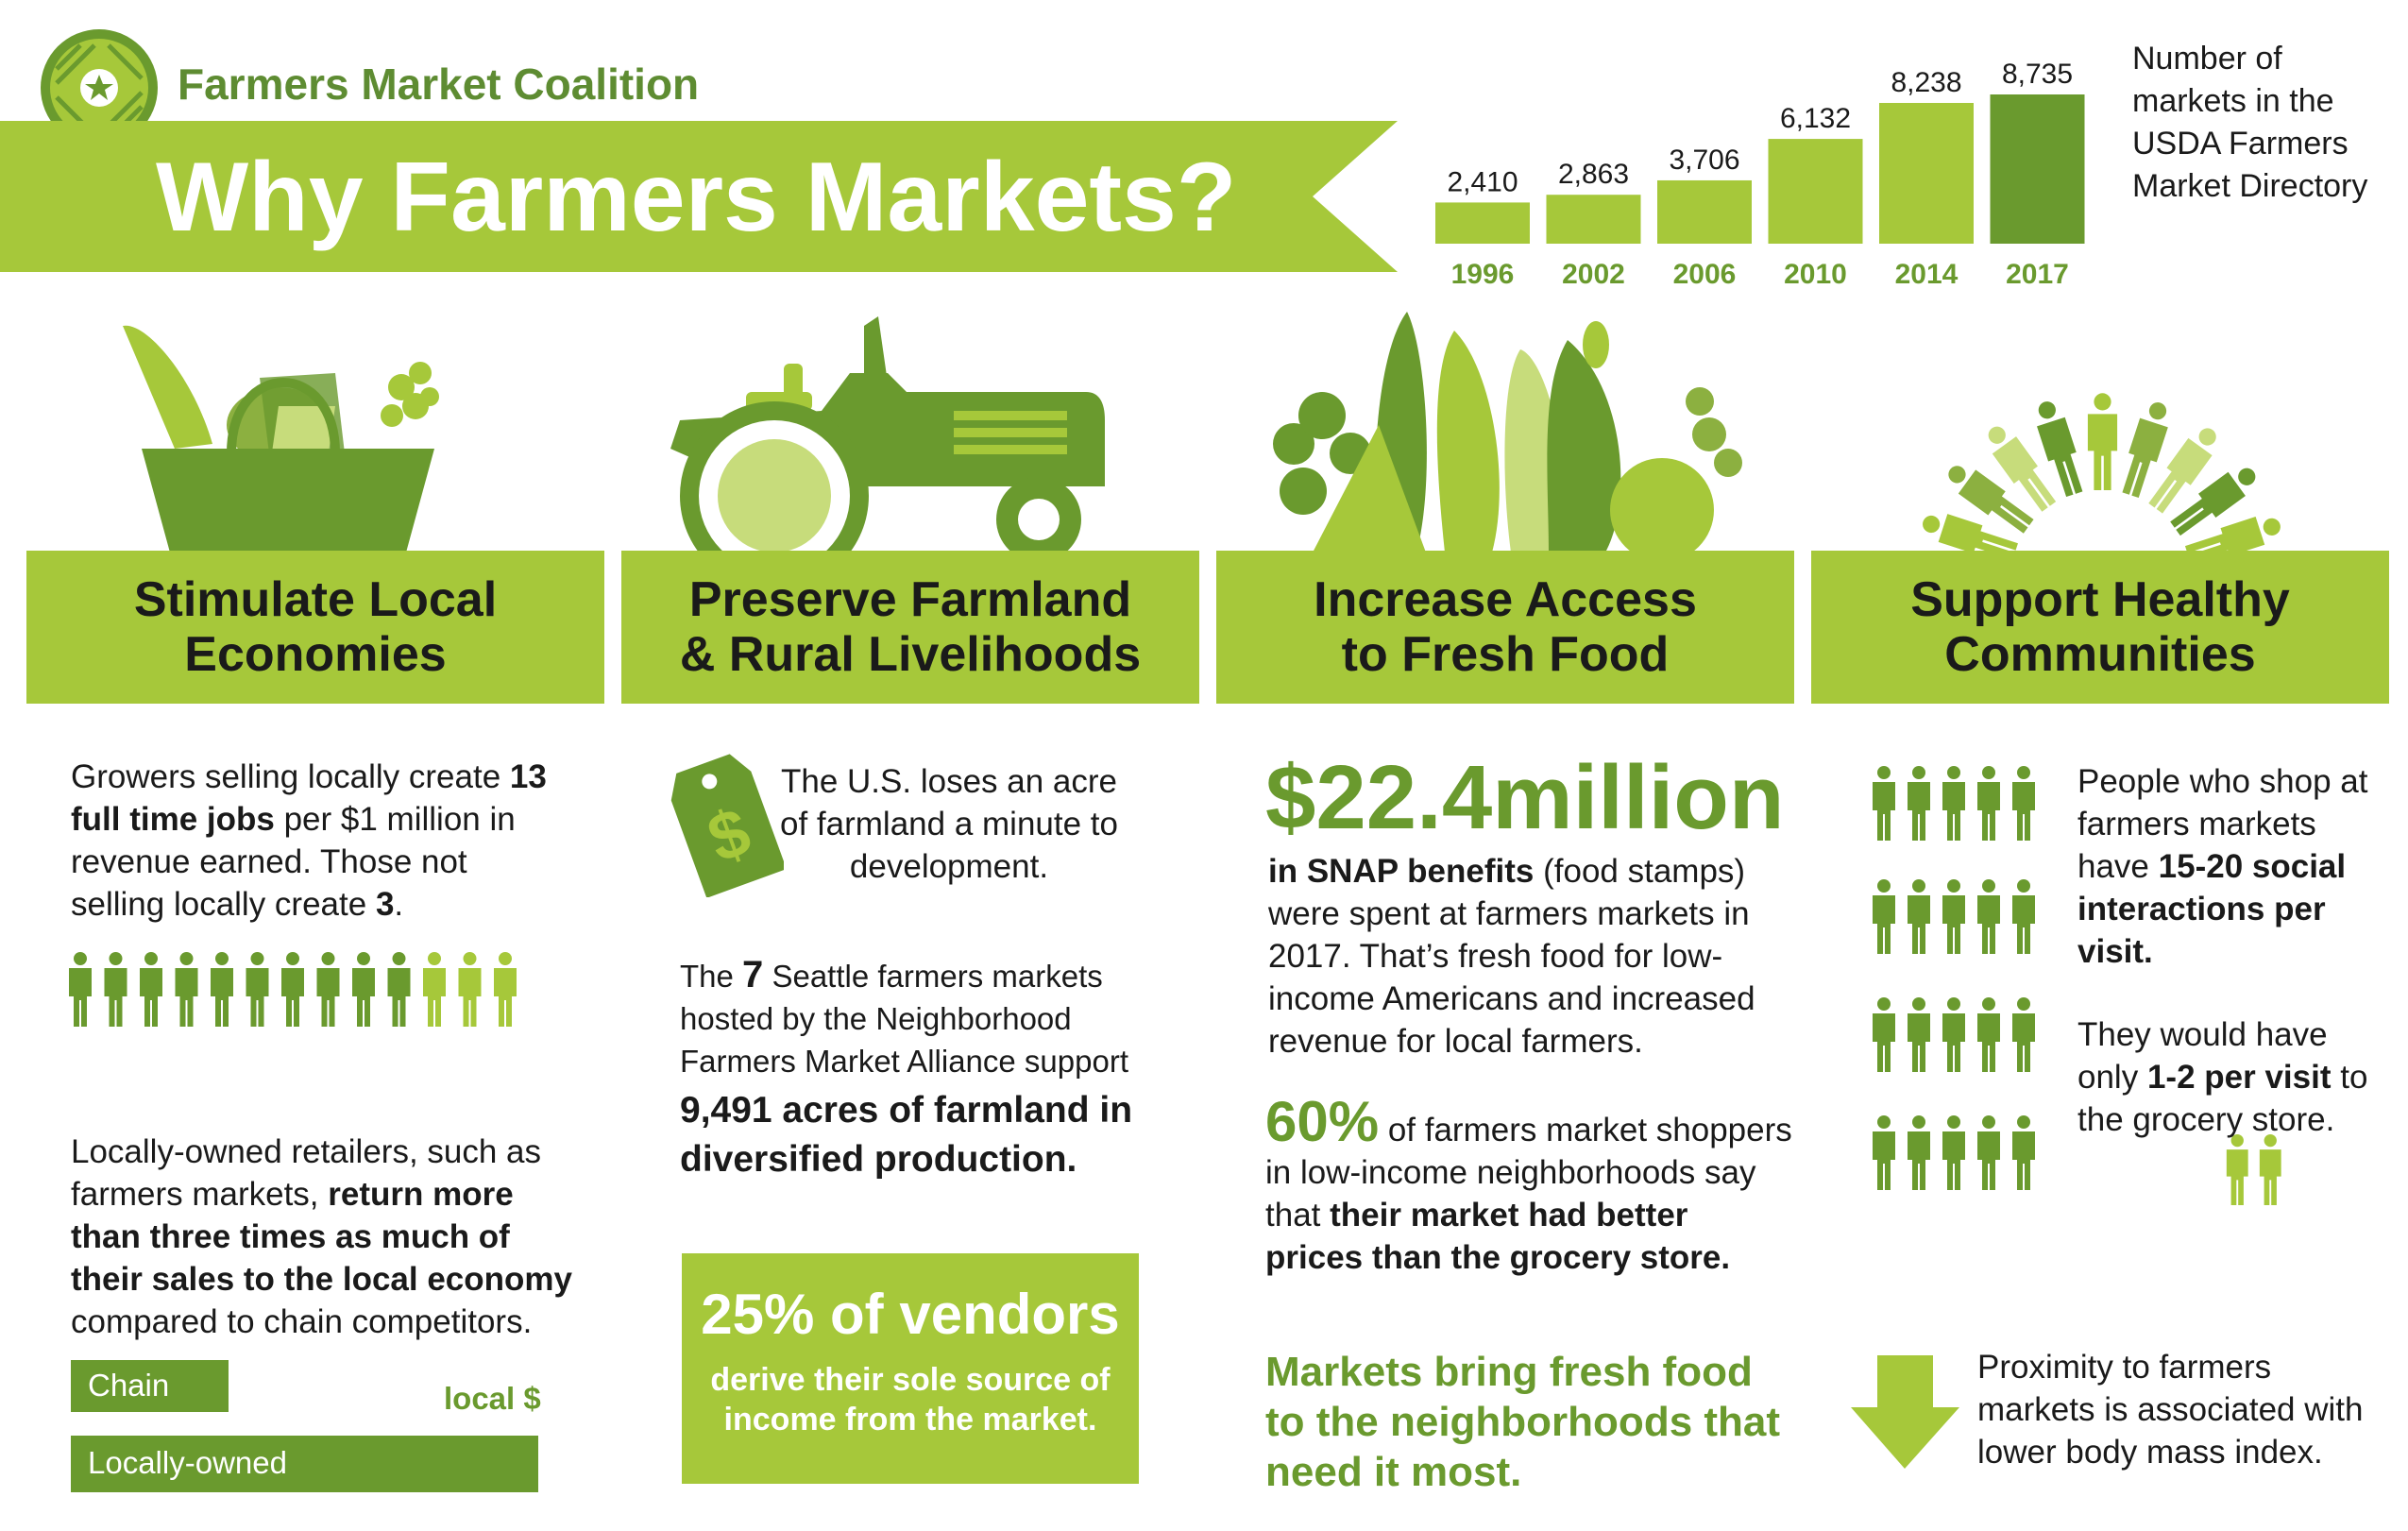 The width and height of the screenshot is (2408, 1531). Describe the element at coordinates (2037, 169) in the screenshot. I see `bar-2017` at that location.